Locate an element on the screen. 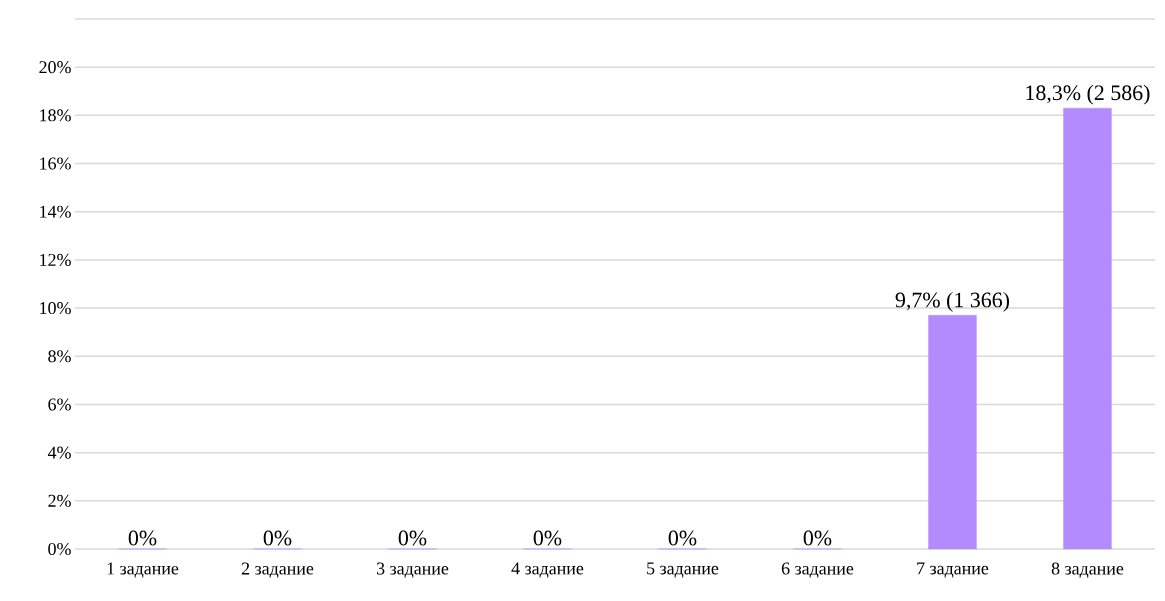 Image resolution: width=1165 pixels, height=601 pixels. x-tick-label: 3 задание is located at coordinates (412, 570).